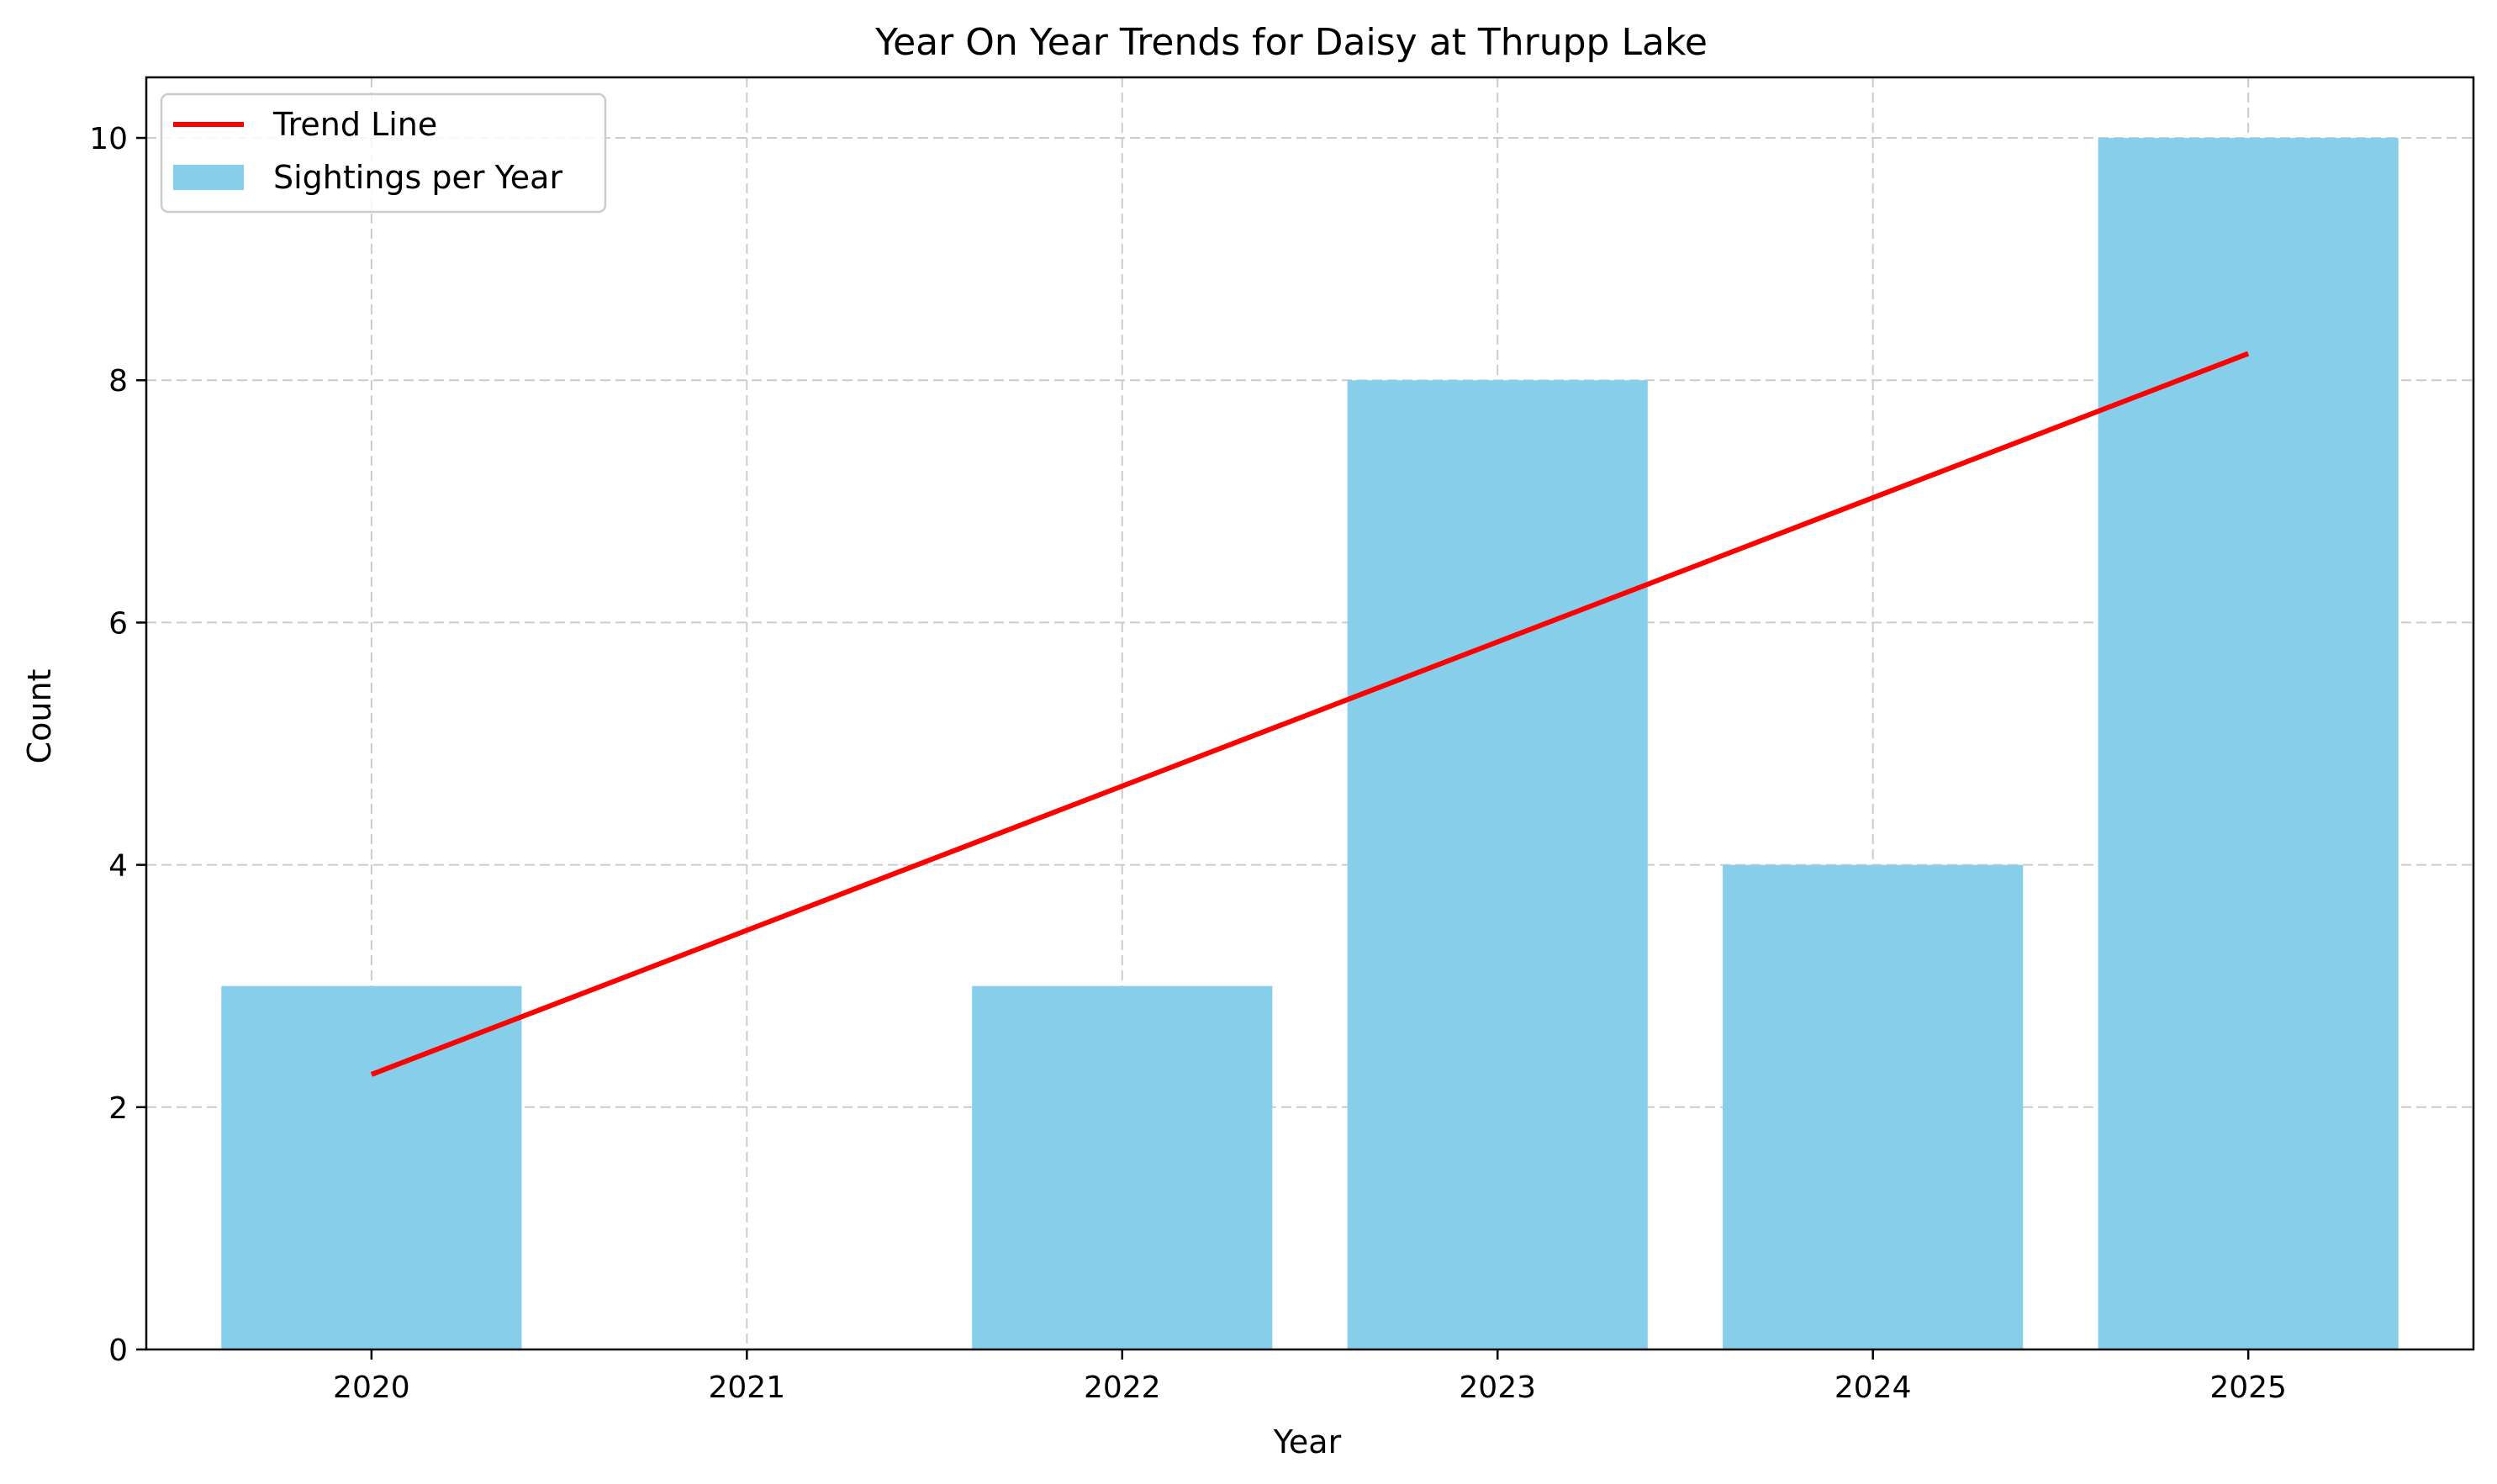 This screenshot has height=1484, width=2497. Describe the element at coordinates (1122, 1387) in the screenshot. I see `x-tick-label-2022: 2022` at that location.